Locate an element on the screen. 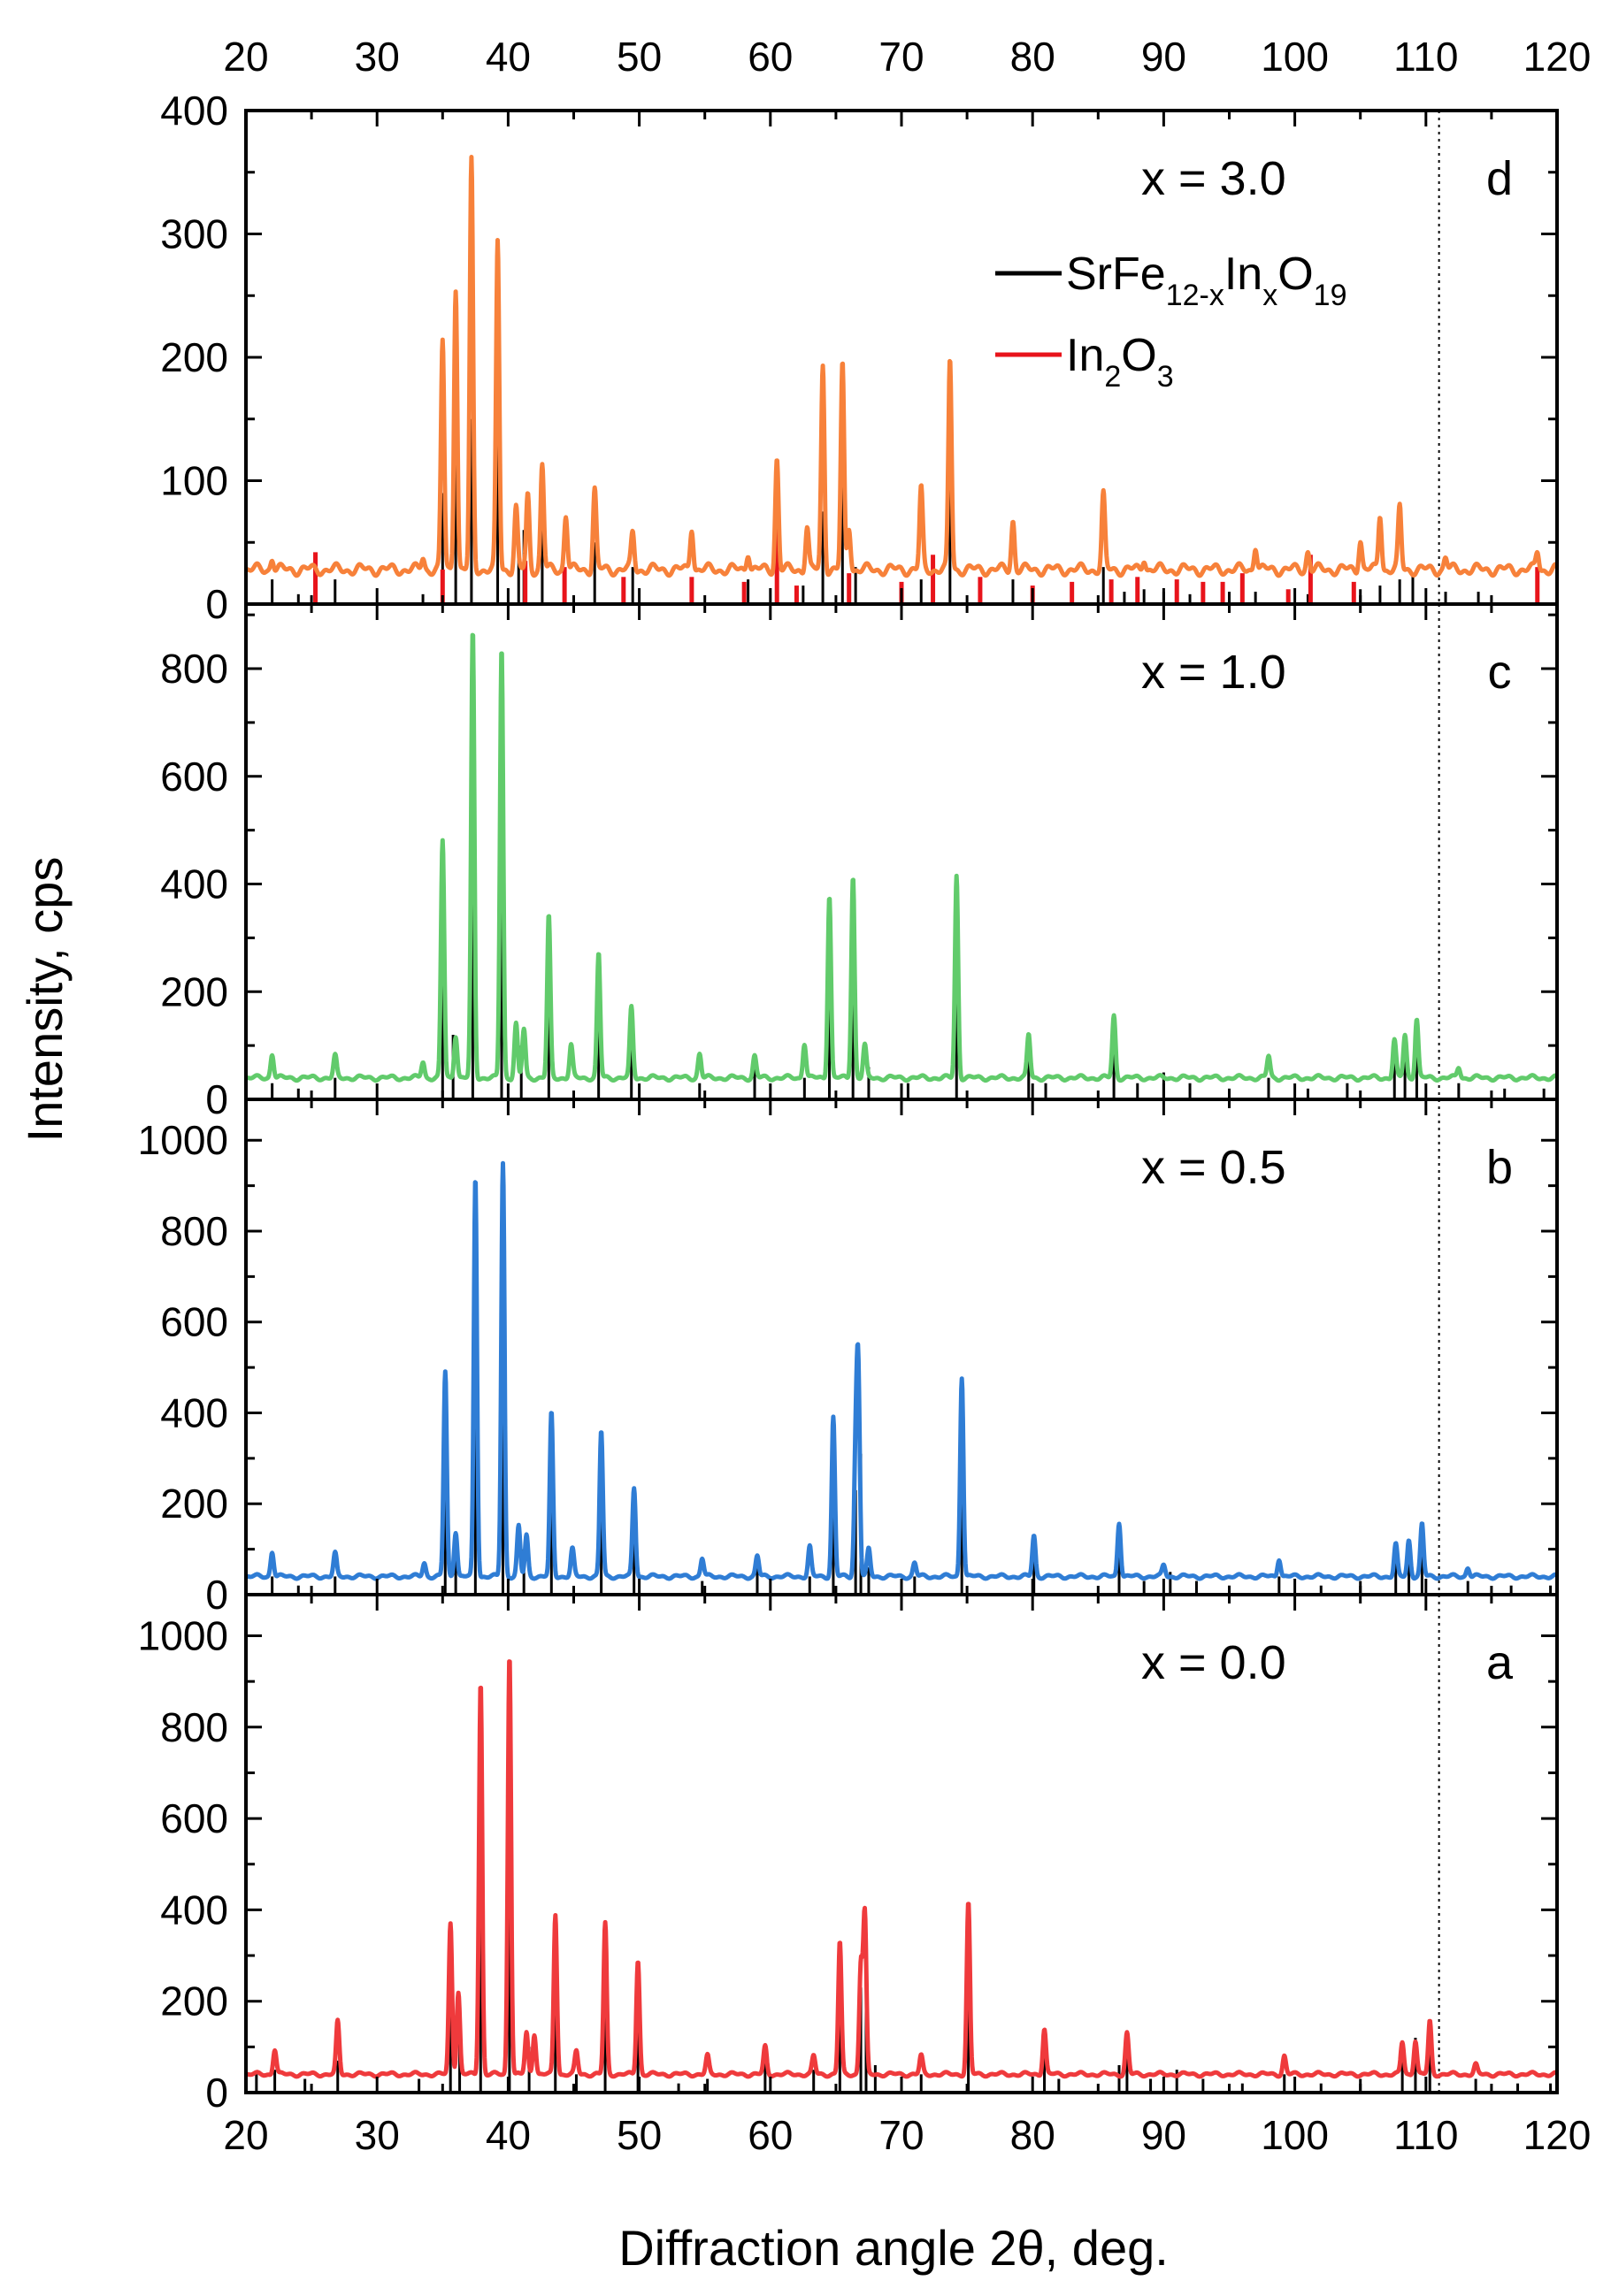  bottom-x-tick-label: 110 is located at coordinates (1425, 2135).